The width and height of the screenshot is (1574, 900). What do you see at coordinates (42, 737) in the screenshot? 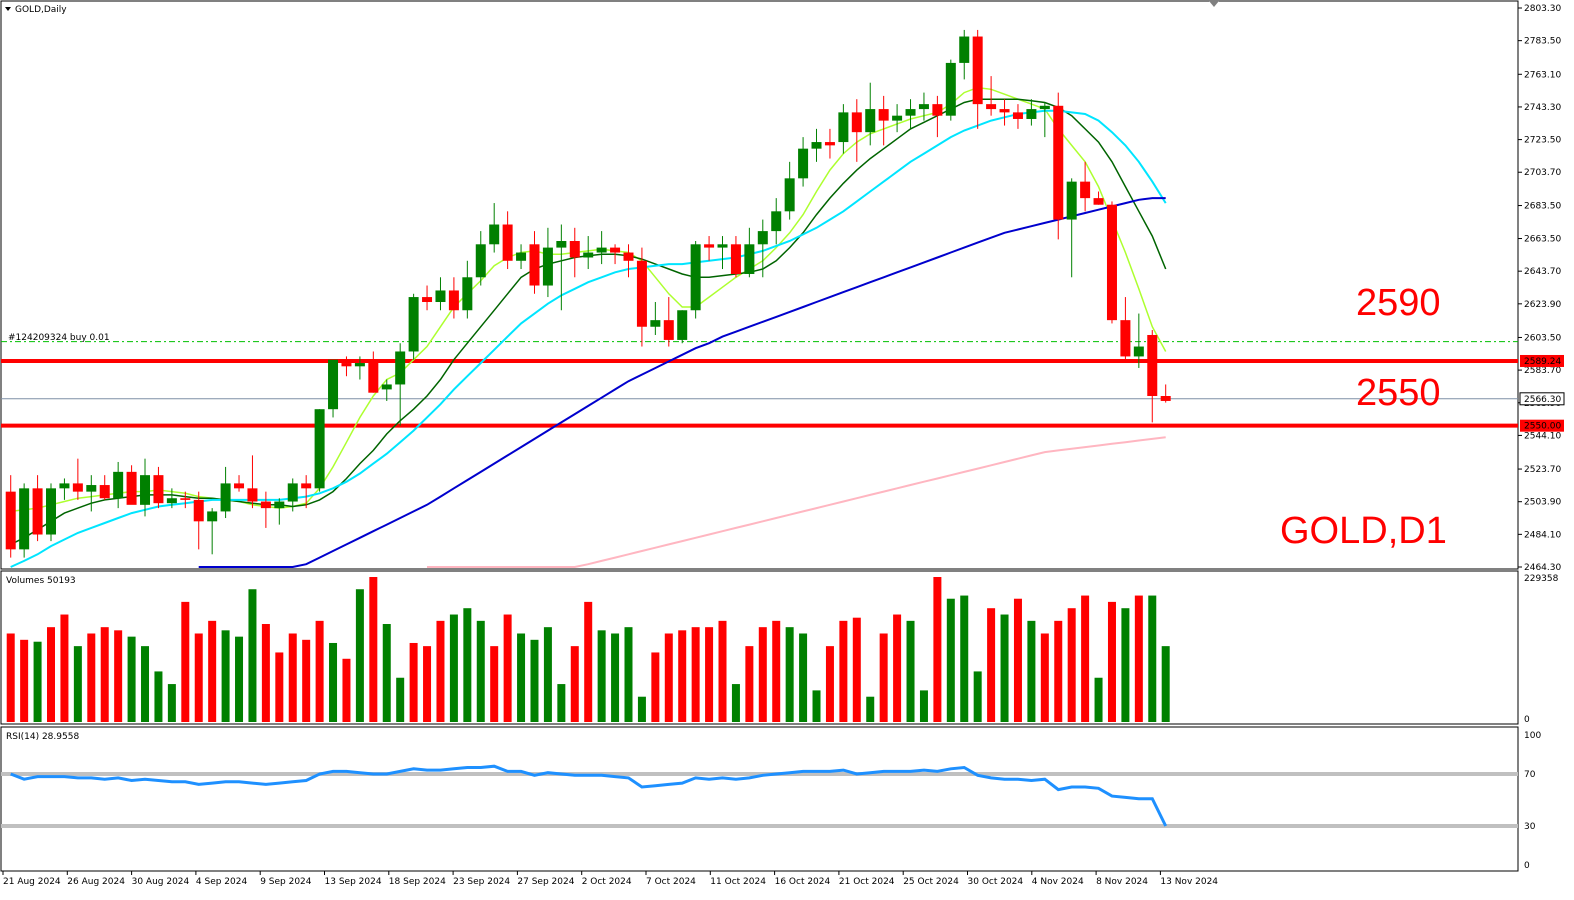
I see `rsi-title: RSI(14) 28.9558` at bounding box center [42, 737].